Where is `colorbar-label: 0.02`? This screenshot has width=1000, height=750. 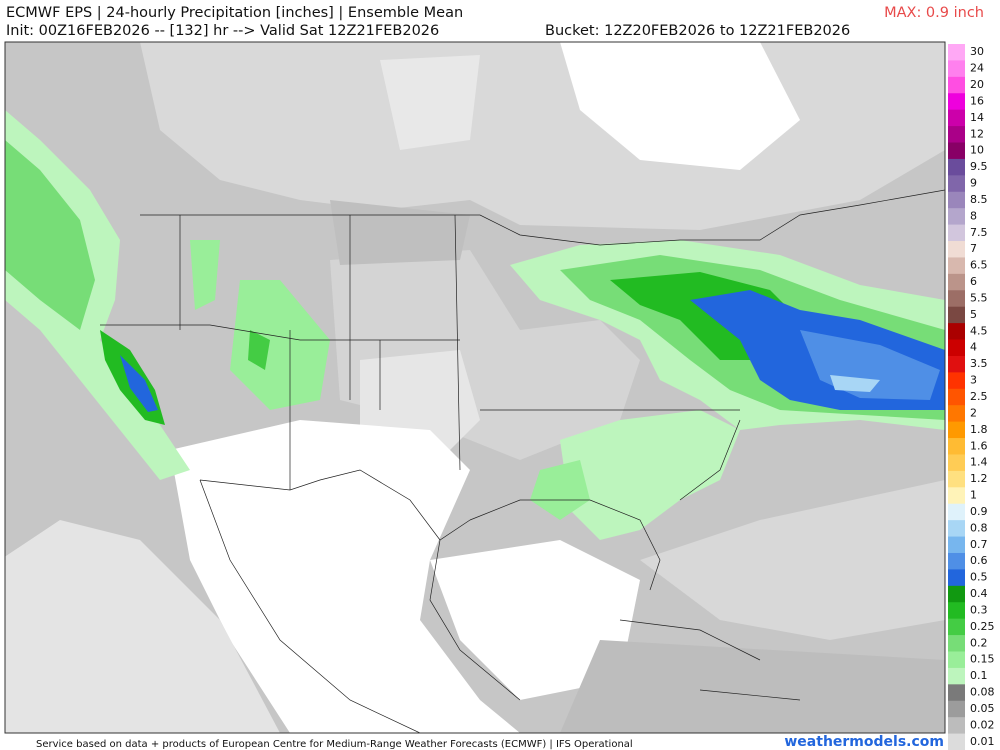 colorbar-label: 0.02 is located at coordinates (982, 724).